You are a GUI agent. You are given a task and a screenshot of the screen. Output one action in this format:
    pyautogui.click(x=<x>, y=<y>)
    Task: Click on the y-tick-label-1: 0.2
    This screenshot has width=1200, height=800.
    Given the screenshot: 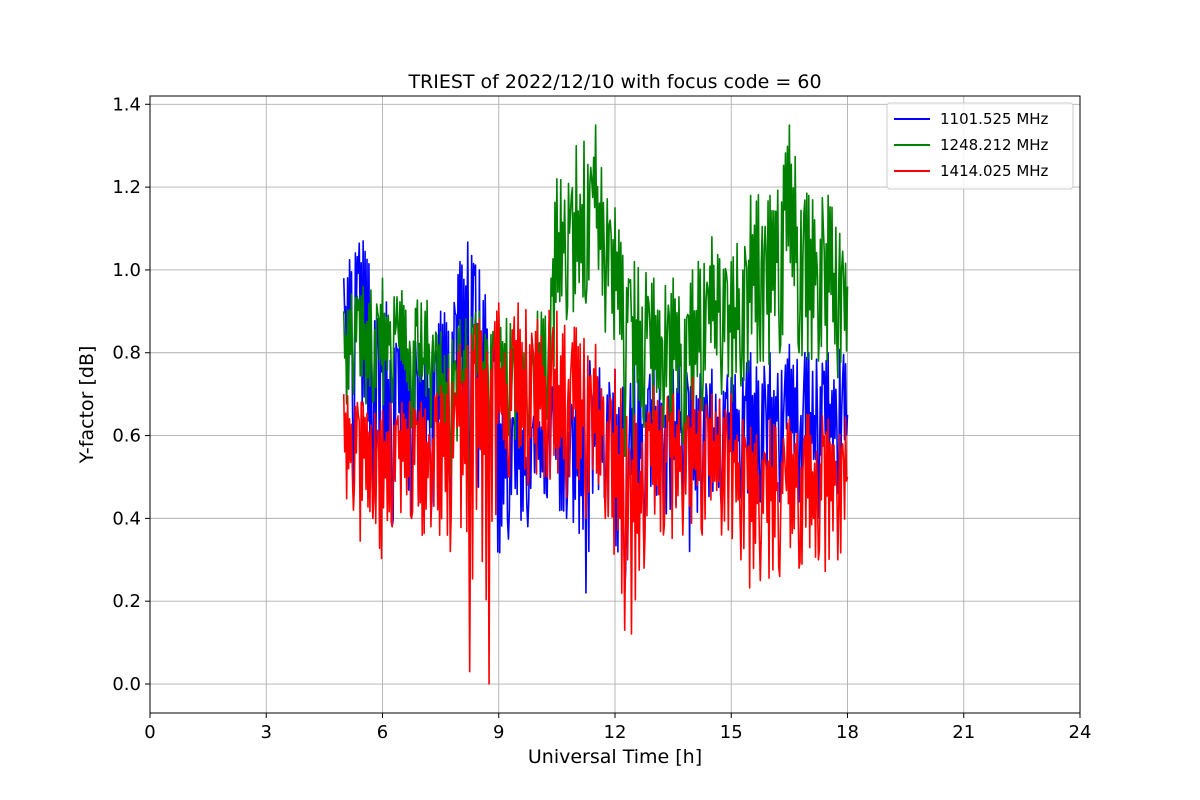 What is the action you would take?
    pyautogui.click(x=126, y=601)
    